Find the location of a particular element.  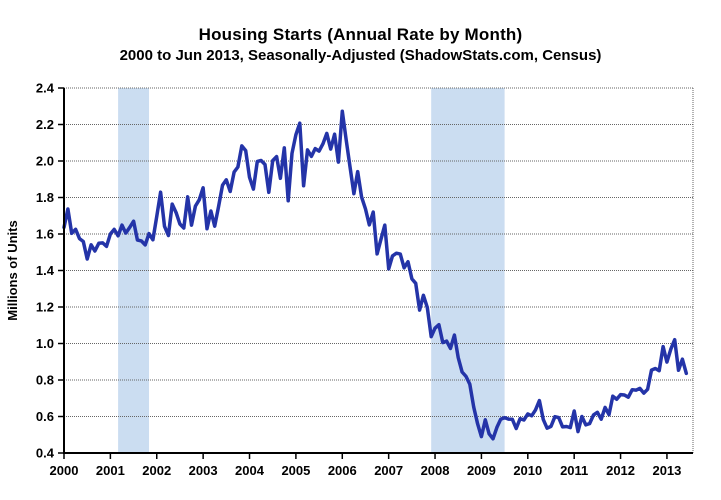

x-tick-label: 2000 is located at coordinates (64, 470).